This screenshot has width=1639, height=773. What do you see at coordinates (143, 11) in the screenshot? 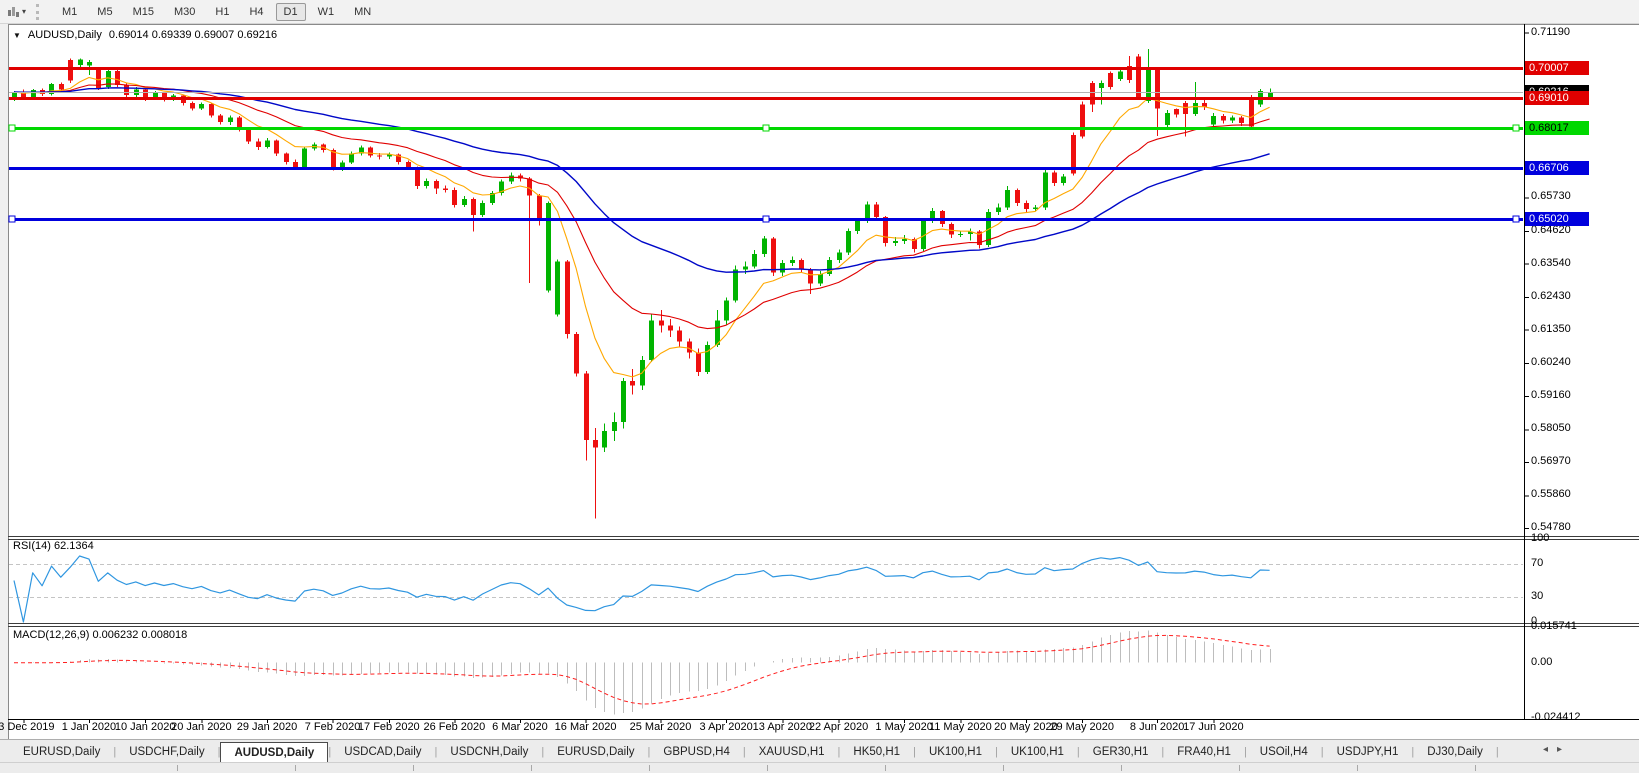
I see `timeframe-button-m15: M15` at bounding box center [143, 11].